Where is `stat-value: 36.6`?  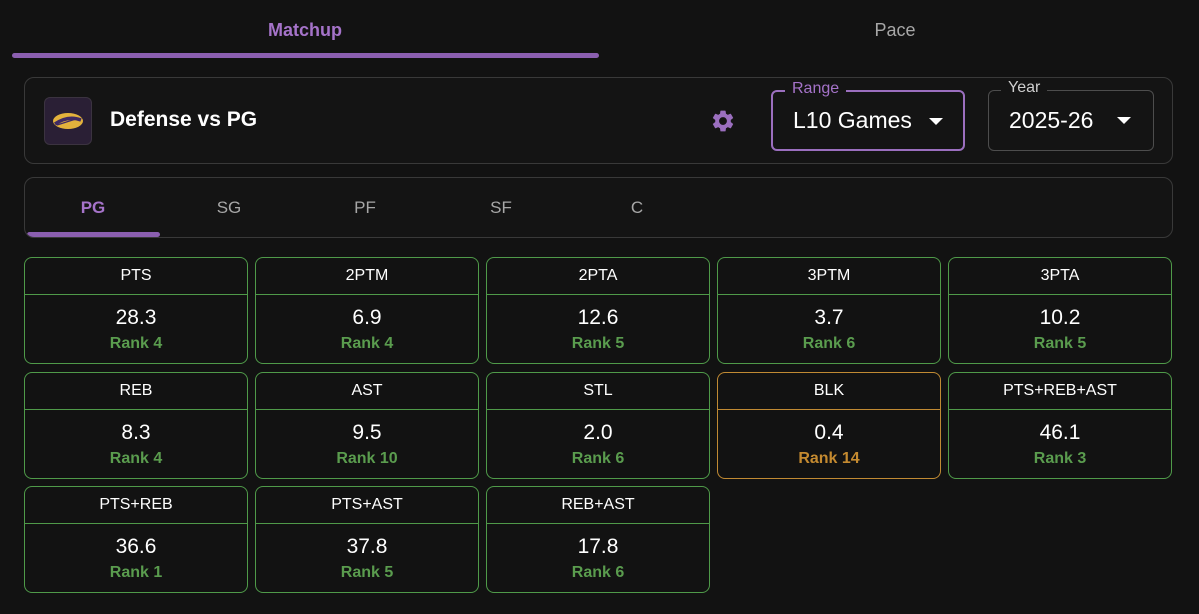
stat-value: 36.6 is located at coordinates (136, 546).